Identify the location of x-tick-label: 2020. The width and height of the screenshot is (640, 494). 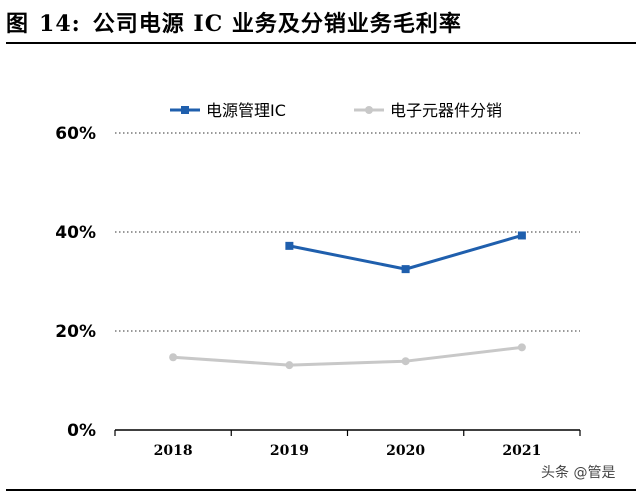
(405, 451).